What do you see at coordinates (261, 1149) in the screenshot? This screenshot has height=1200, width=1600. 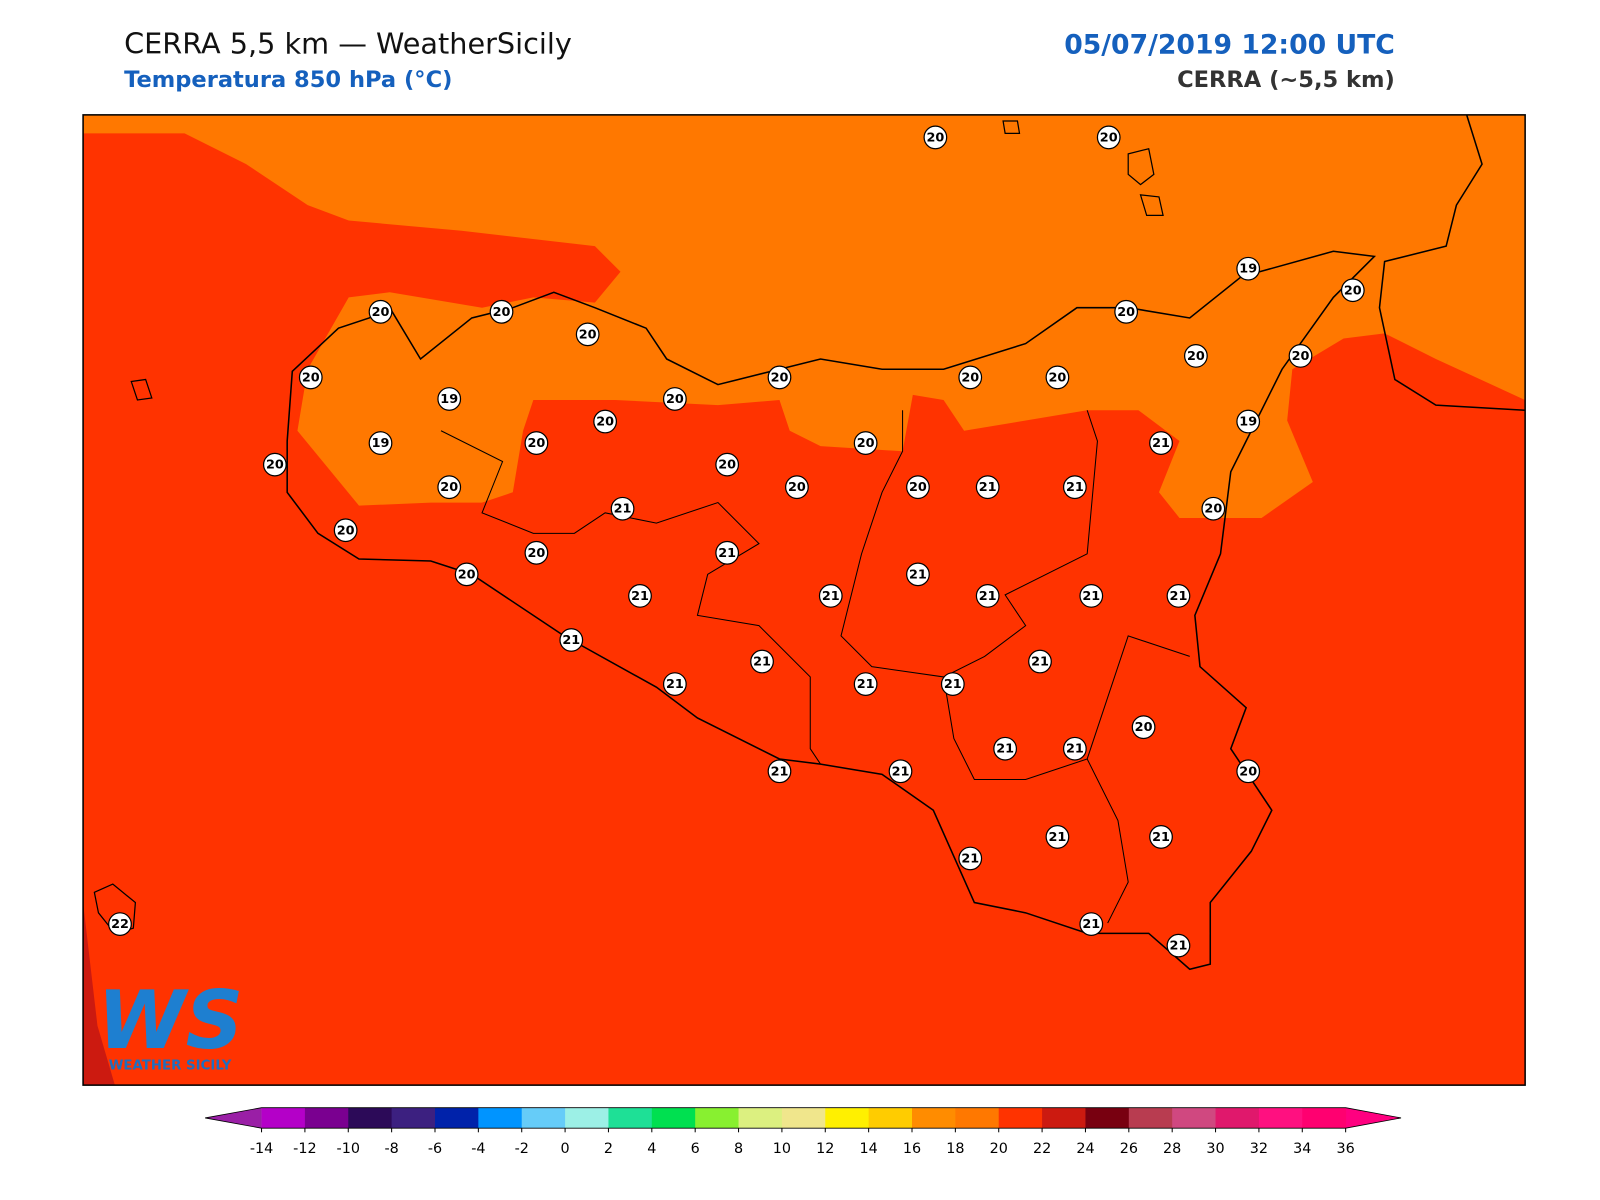 I see `colorbar-tick-label: -14` at bounding box center [261, 1149].